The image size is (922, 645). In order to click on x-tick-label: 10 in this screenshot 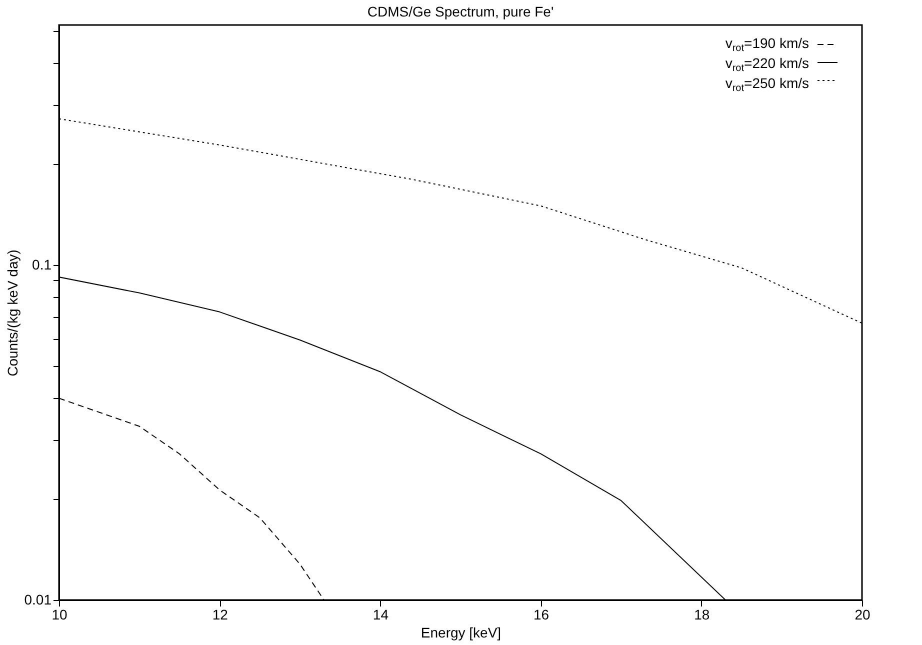, I will do `click(60, 614)`.